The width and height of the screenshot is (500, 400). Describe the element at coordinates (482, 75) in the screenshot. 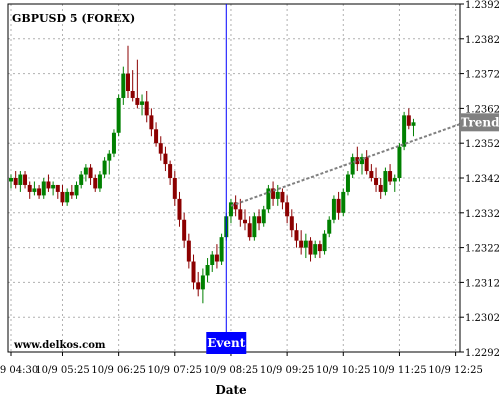

I see `y-tick-label: 1.2372` at that location.